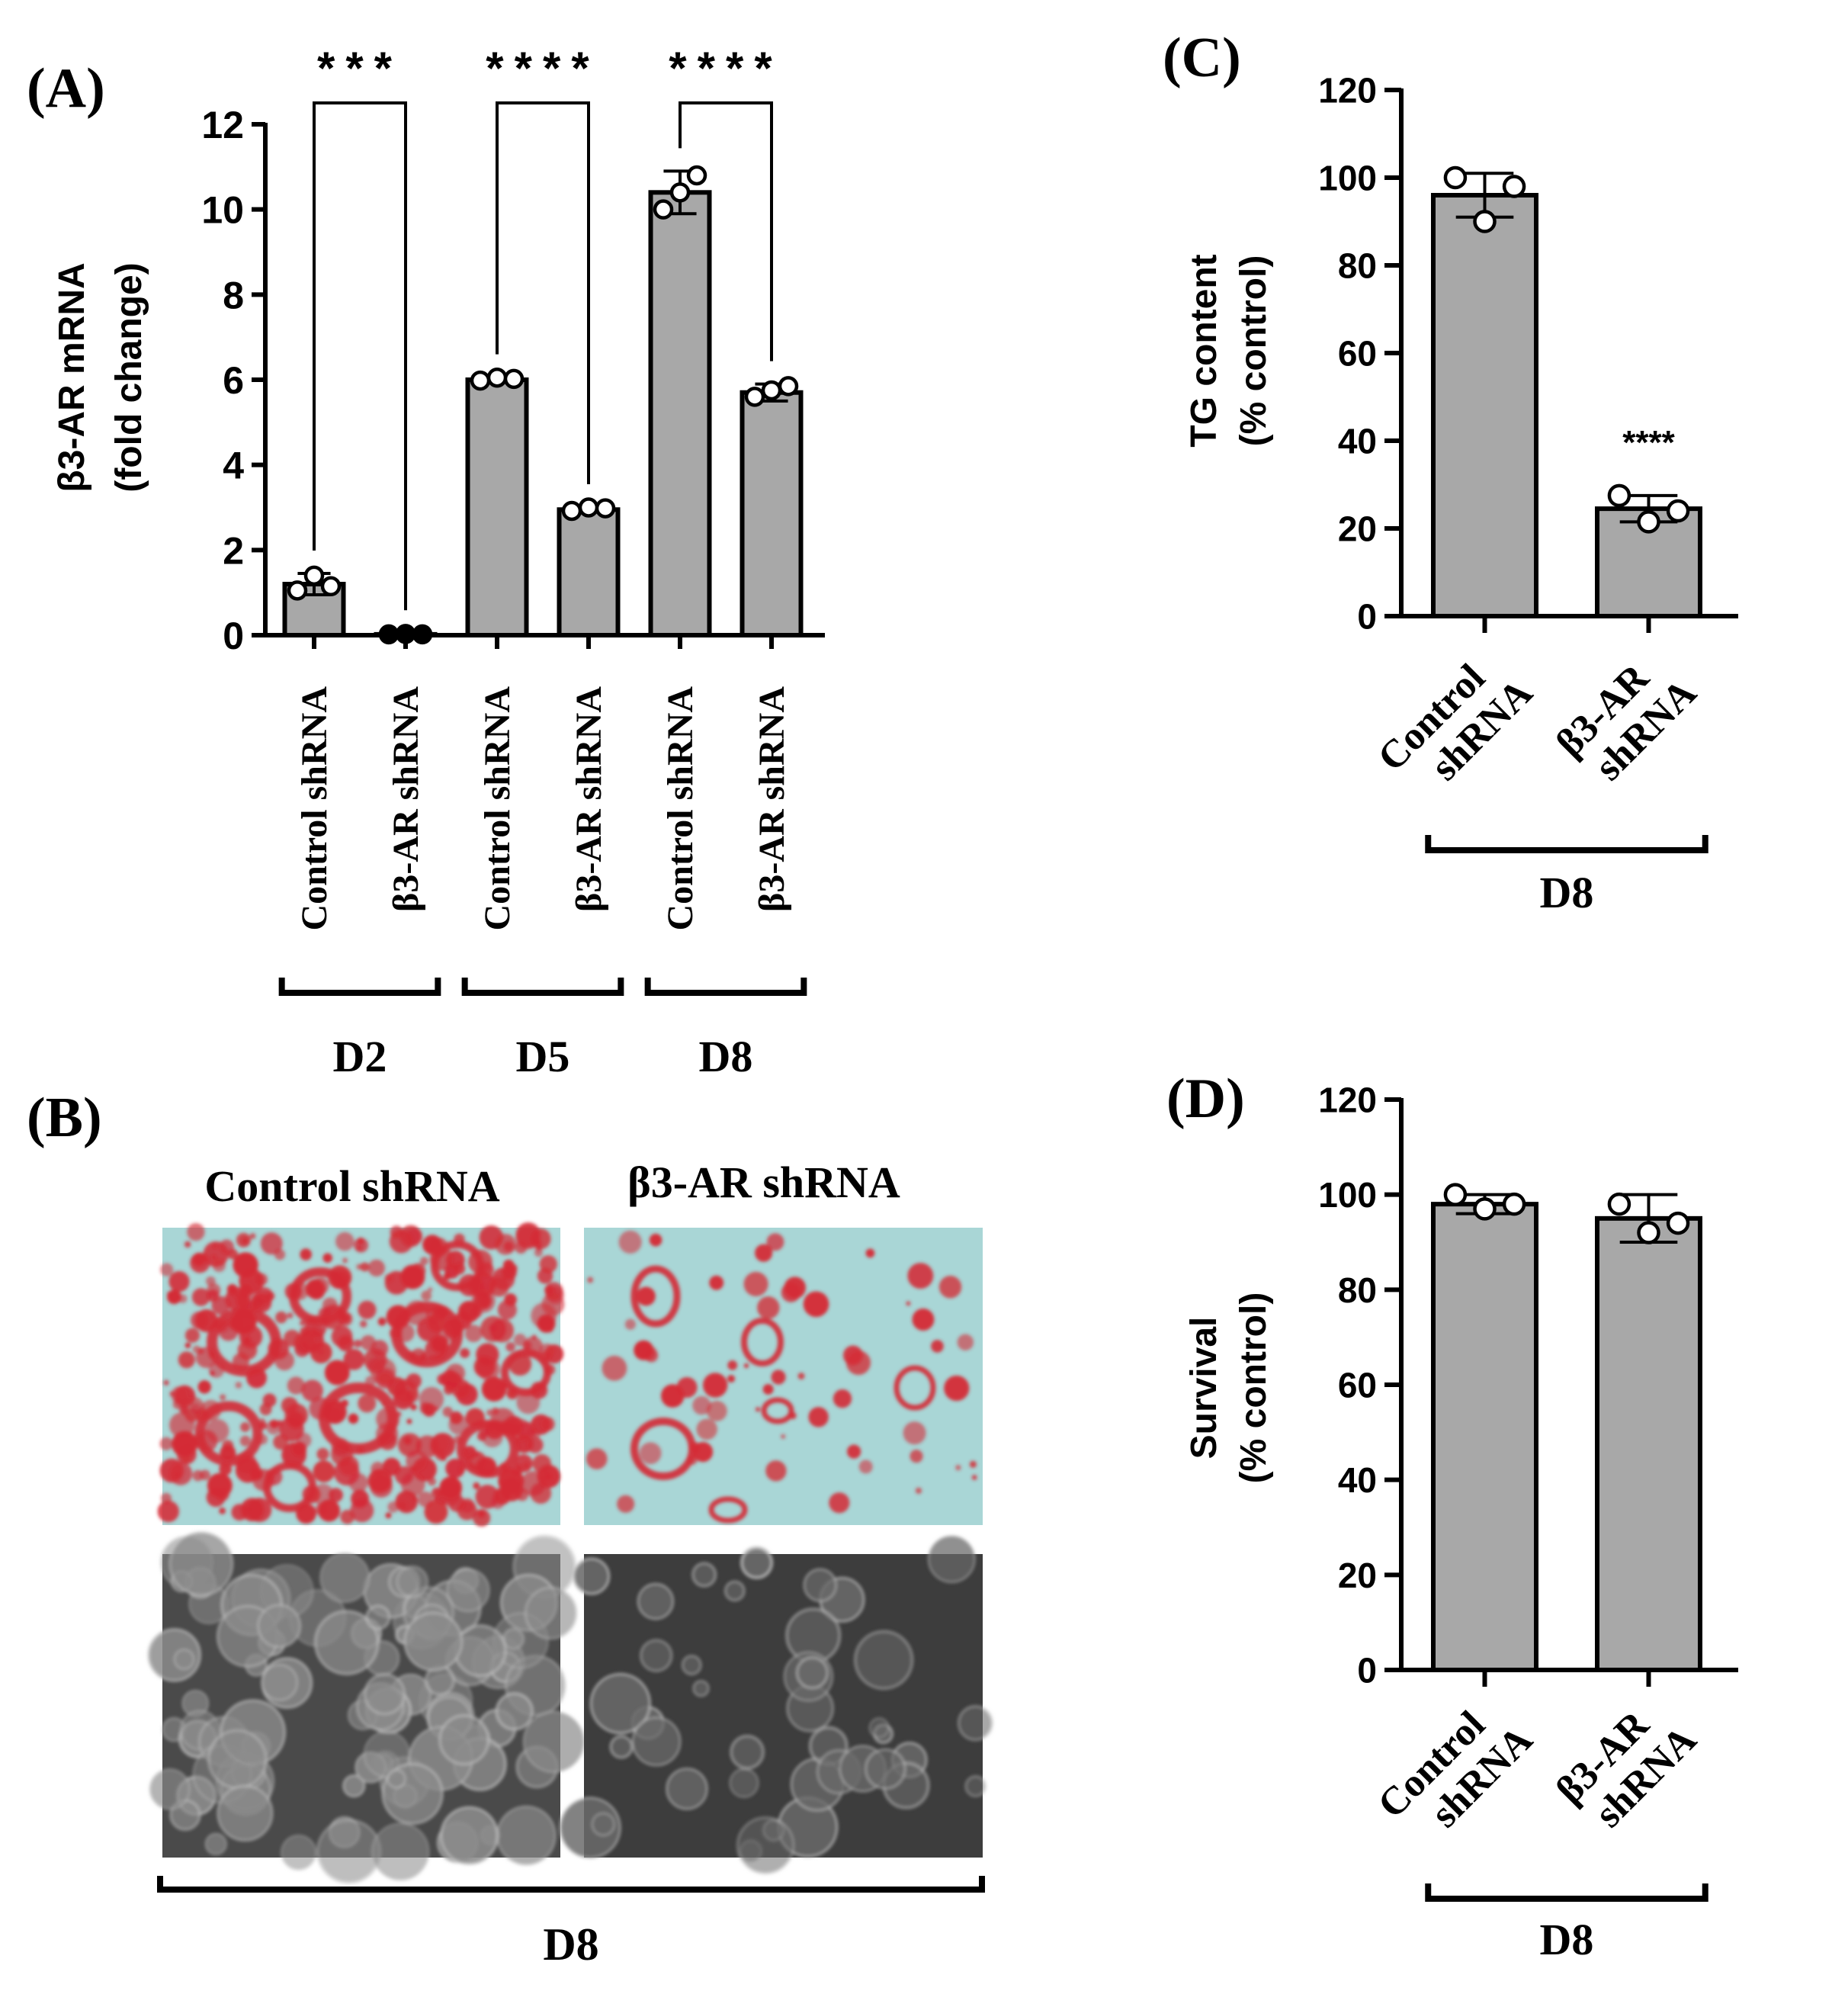 Image resolution: width=1848 pixels, height=2007 pixels. What do you see at coordinates (1204, 351) in the screenshot?
I see `y-axis-label: TG content` at bounding box center [1204, 351].